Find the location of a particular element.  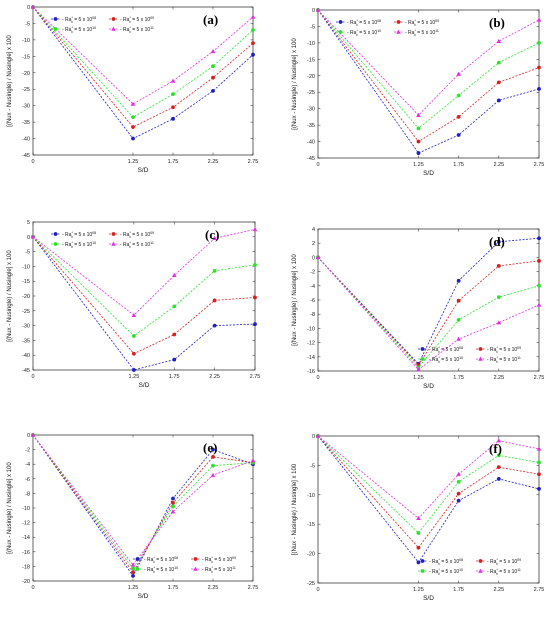

y-tick-label: 0 is located at coordinates (28, 238).